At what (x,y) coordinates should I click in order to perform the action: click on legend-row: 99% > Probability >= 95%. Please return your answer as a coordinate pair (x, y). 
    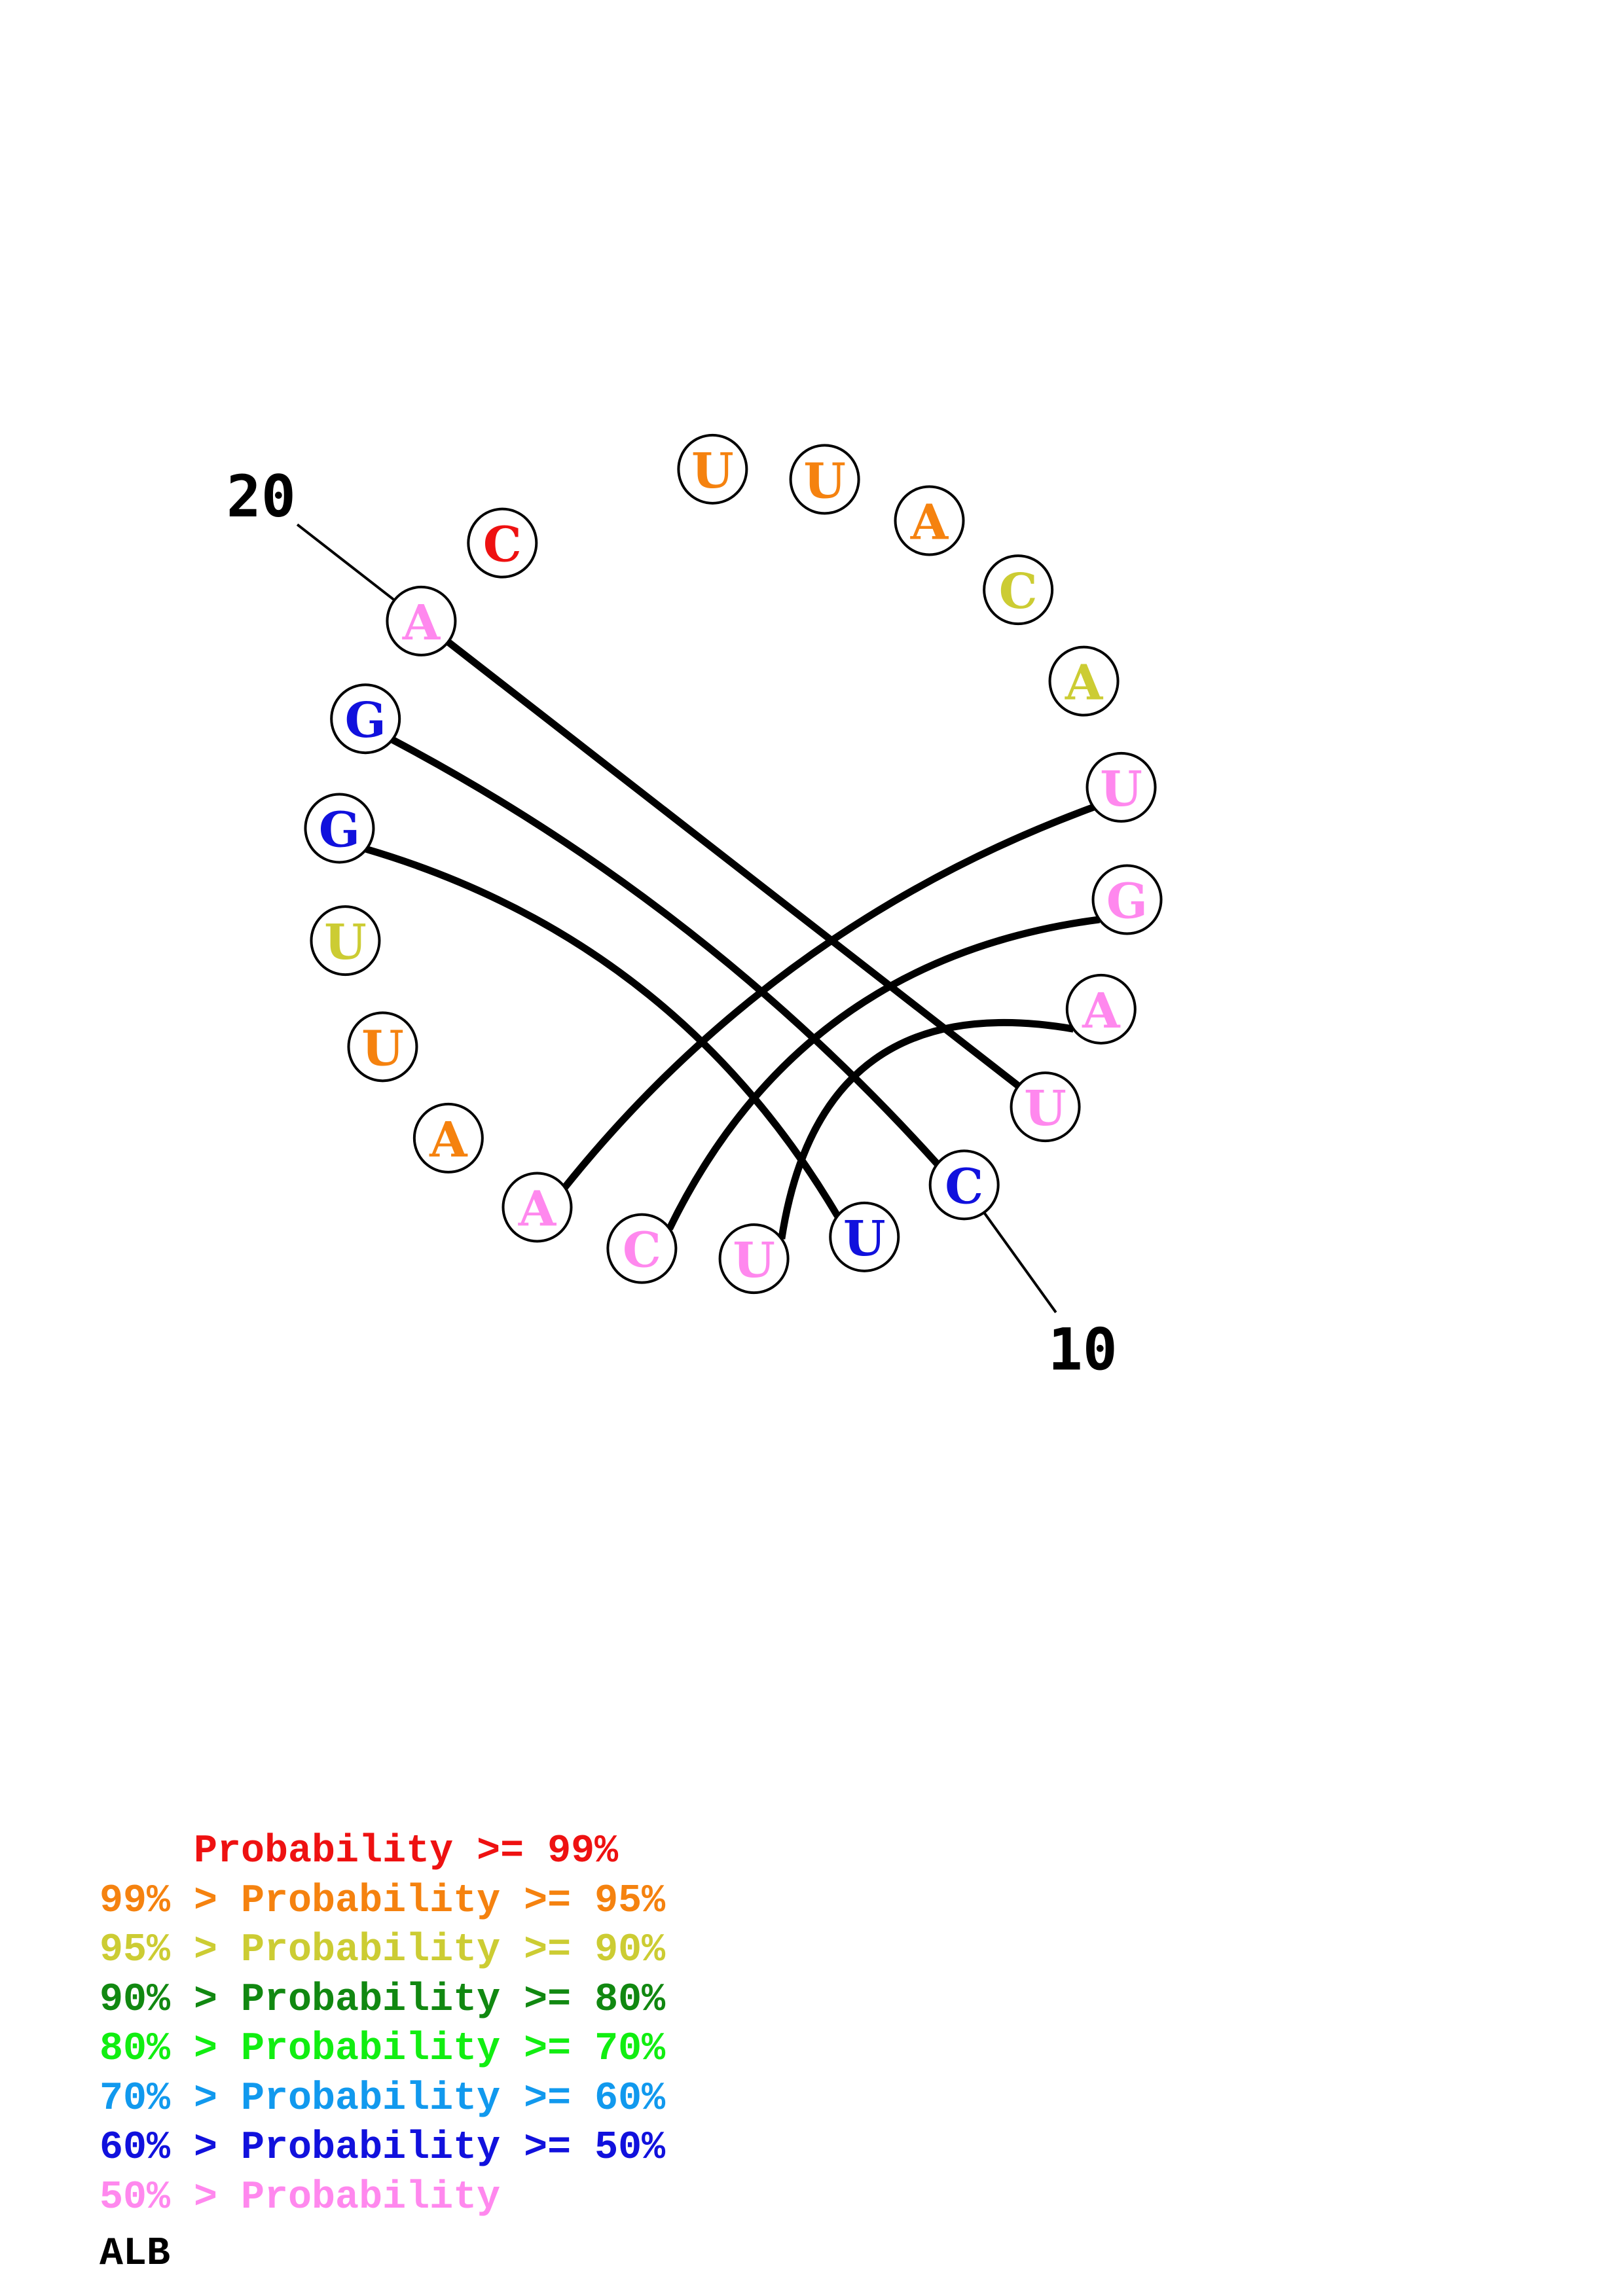
    Looking at the image, I should click on (383, 1901).